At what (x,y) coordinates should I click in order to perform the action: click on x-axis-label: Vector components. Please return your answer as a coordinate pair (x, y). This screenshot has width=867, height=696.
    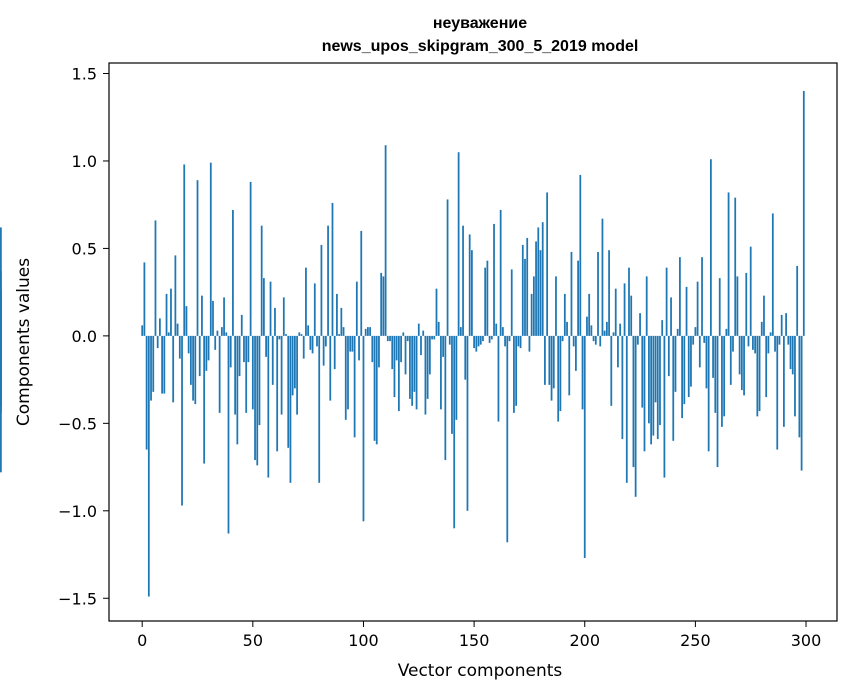
    Looking at the image, I should click on (480, 671).